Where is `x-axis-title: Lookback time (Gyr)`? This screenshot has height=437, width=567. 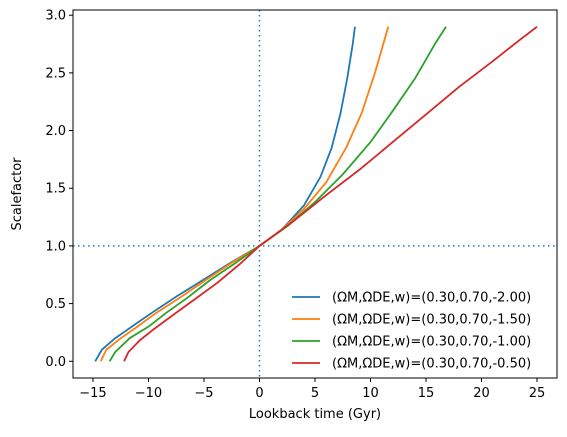 x-axis-title: Lookback time (Gyr) is located at coordinates (315, 414).